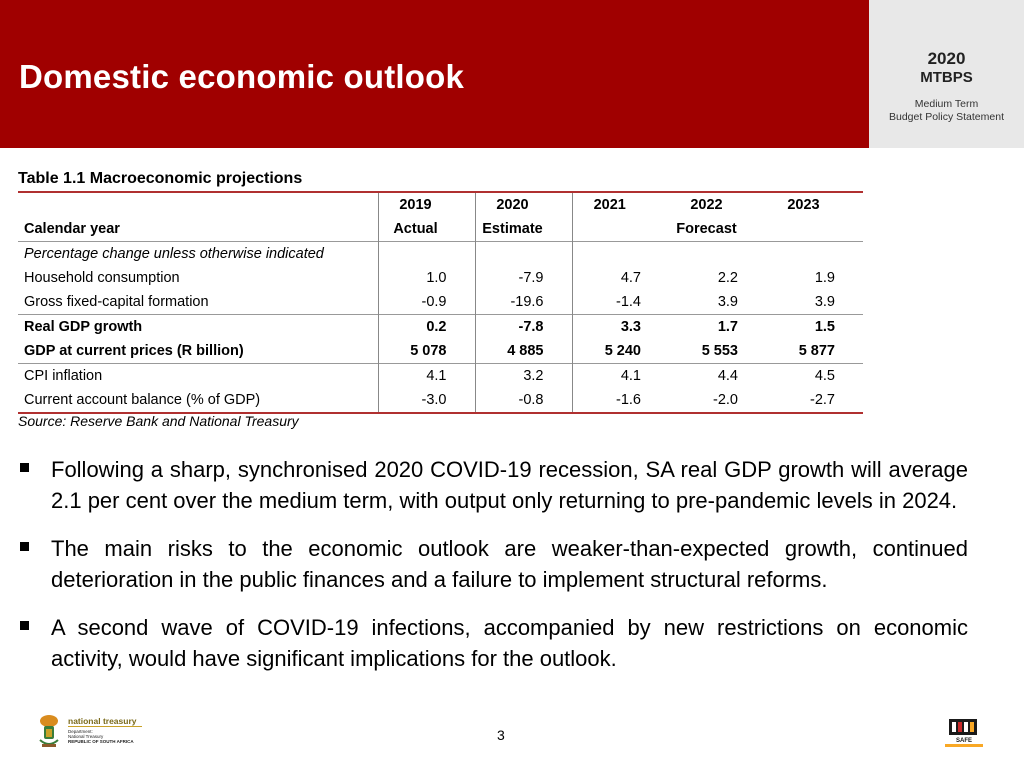 This screenshot has width=1024, height=769. What do you see at coordinates (814, 376) in the screenshot?
I see `cell-value: 4.5` at bounding box center [814, 376].